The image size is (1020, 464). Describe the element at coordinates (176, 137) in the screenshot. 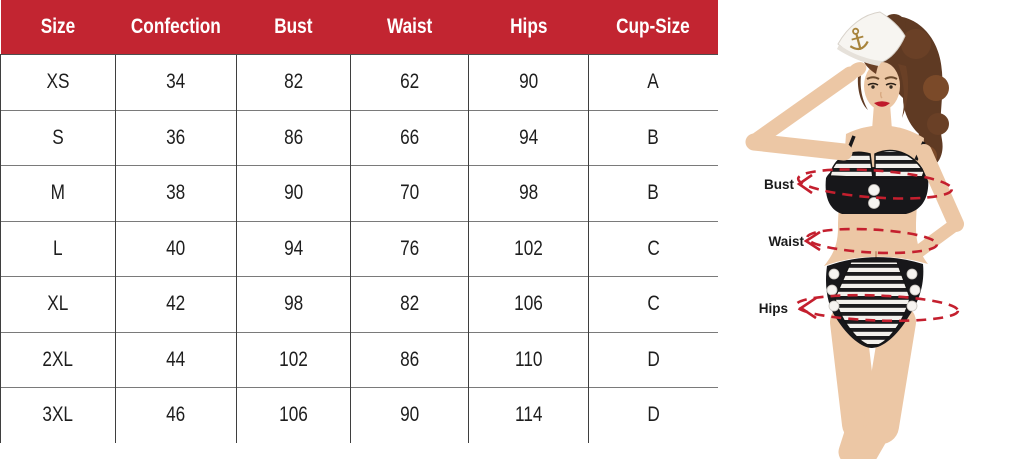

I see `cell-confection: 36` at that location.